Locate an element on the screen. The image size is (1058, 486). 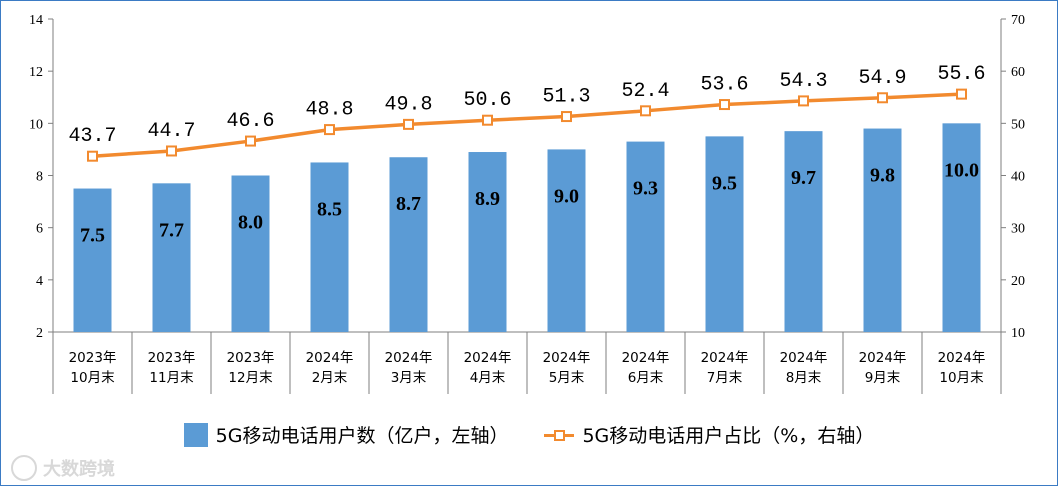
legend-item-bar: 5G移动电话用户数（亿户，左轴） is located at coordinates (346, 434).